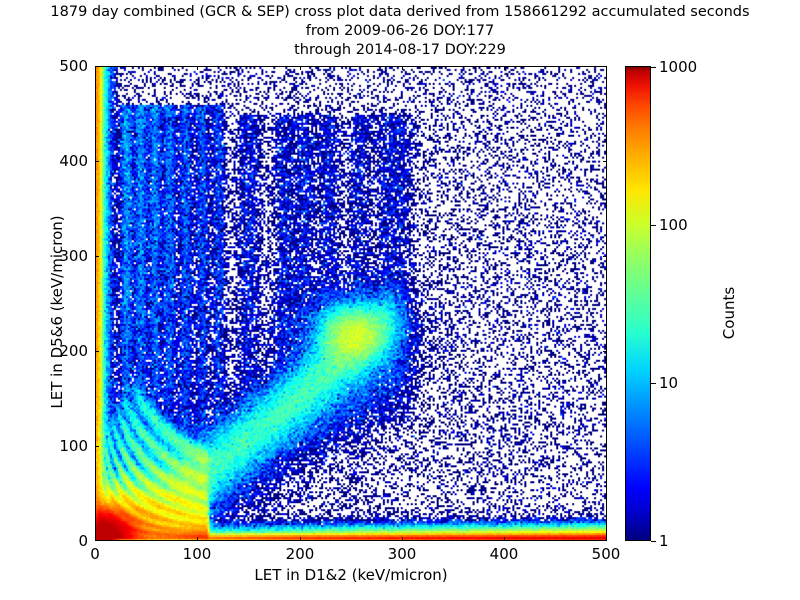 The image size is (800, 600). I want to click on xticklabel-500: 500, so click(606, 554).